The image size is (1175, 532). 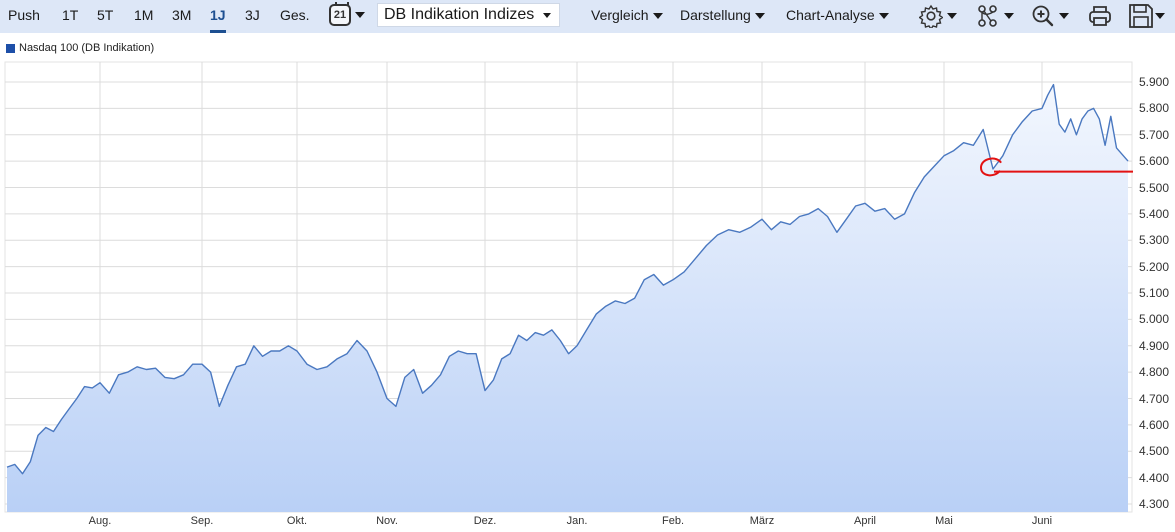 What do you see at coordinates (1056, 167) in the screenshot?
I see `chart-annotation` at bounding box center [1056, 167].